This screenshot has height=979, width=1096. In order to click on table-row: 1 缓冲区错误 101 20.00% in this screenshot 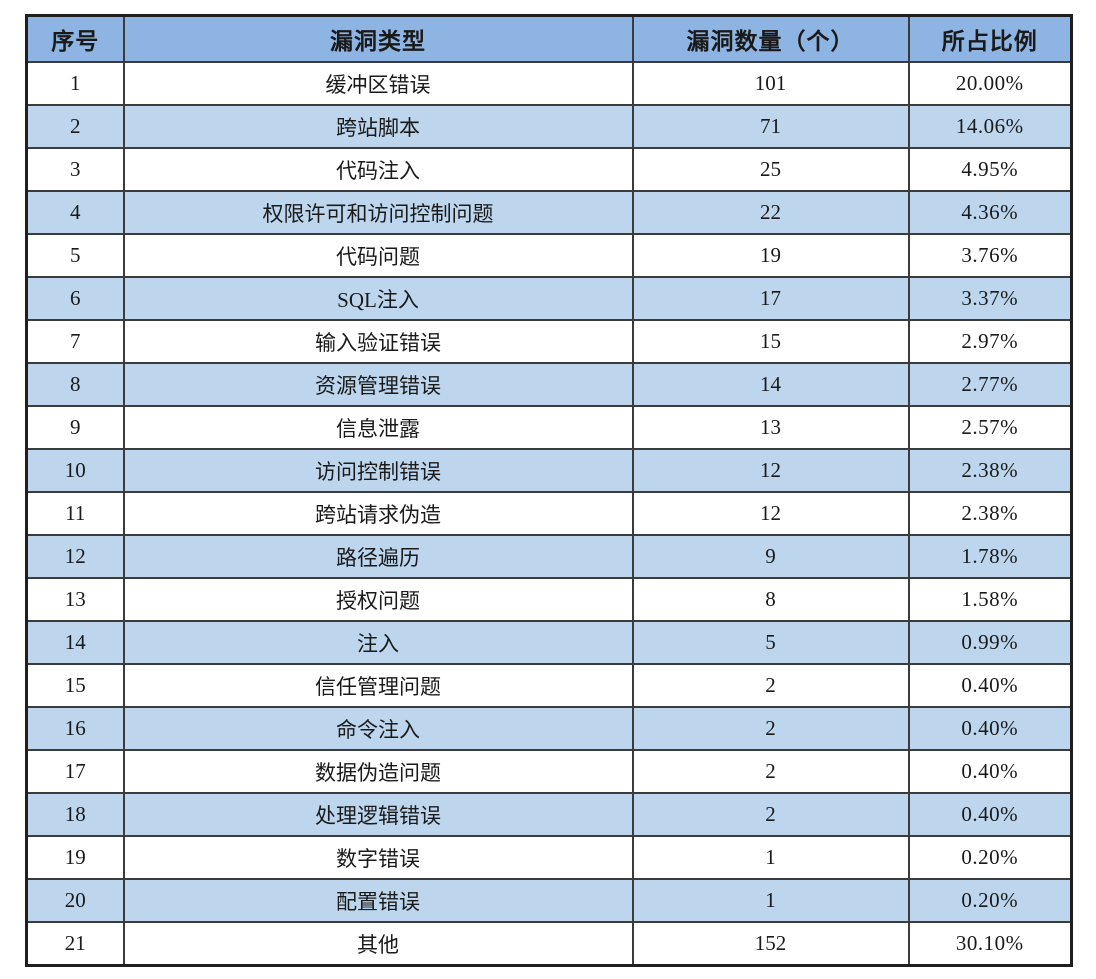, I will do `click(549, 83)`.